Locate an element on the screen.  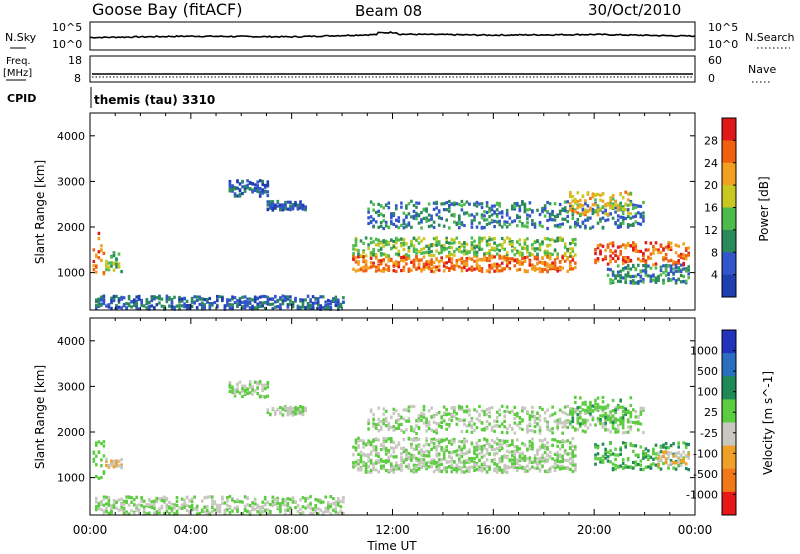
colorbar-tick-label: 4 is located at coordinates (714, 275).